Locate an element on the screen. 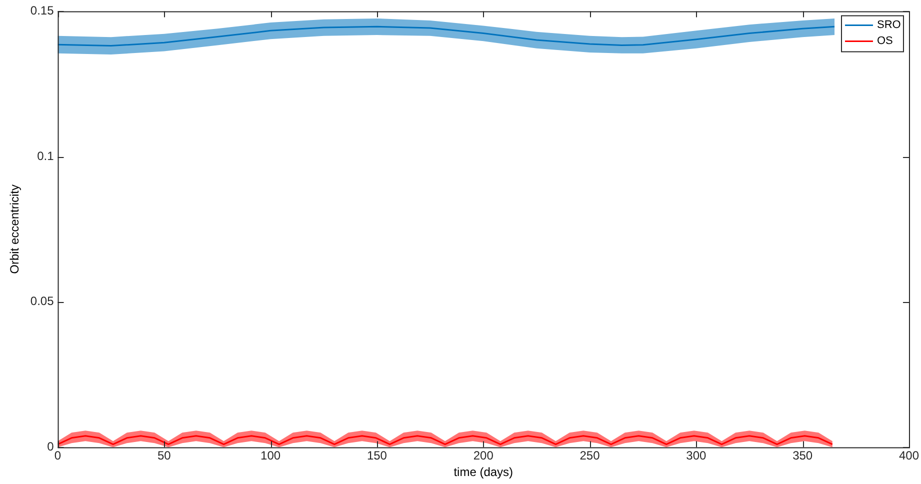 The height and width of the screenshot is (484, 921). x-tick-label: 250 is located at coordinates (590, 455).